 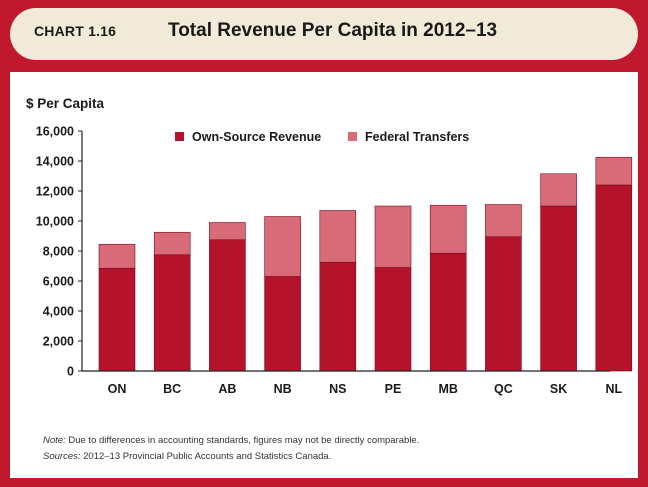 I want to click on y-tick-label: 16,000, so click(x=55, y=132).